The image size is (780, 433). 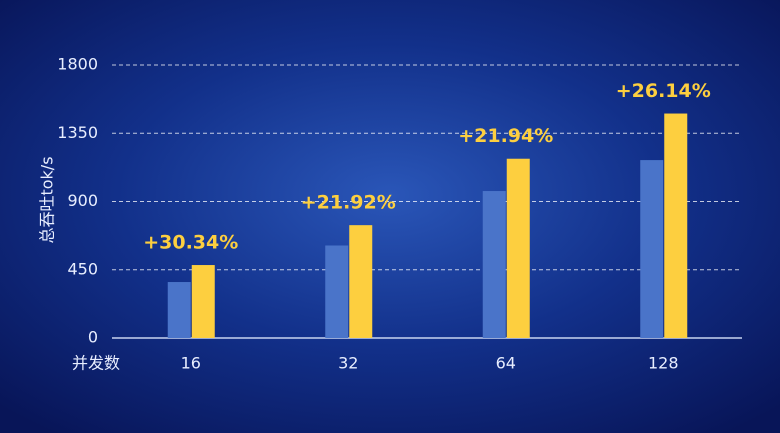 What do you see at coordinates (82, 268) in the screenshot?
I see `y-tick-label: 450` at bounding box center [82, 268].